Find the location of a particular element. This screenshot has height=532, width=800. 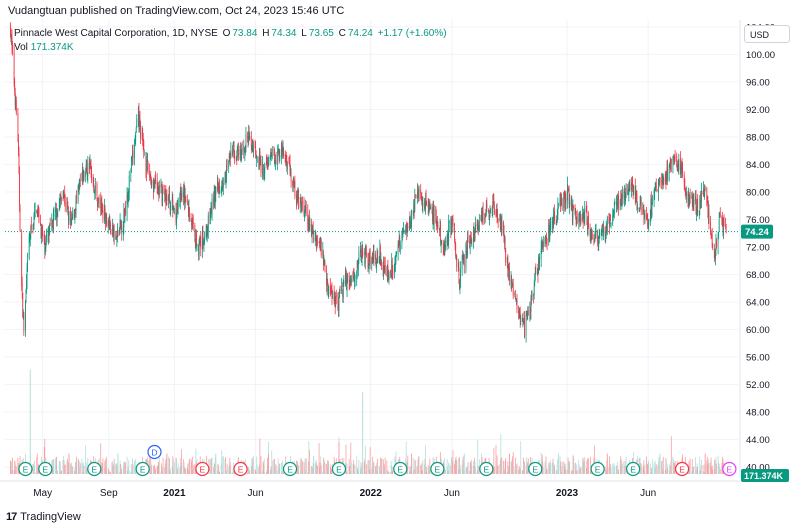

x-tick-label: Jun is located at coordinates (256, 493).